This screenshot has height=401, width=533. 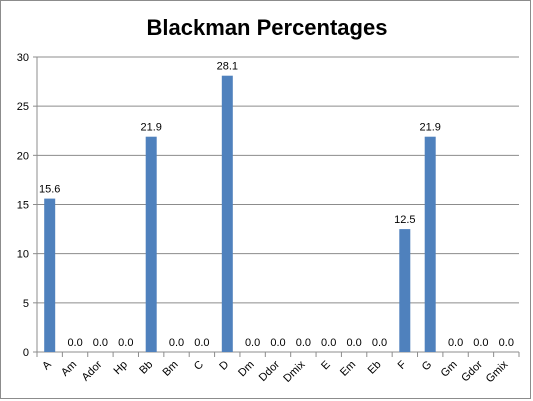 What do you see at coordinates (472, 371) in the screenshot?
I see `x-tick-label: Gdor` at bounding box center [472, 371].